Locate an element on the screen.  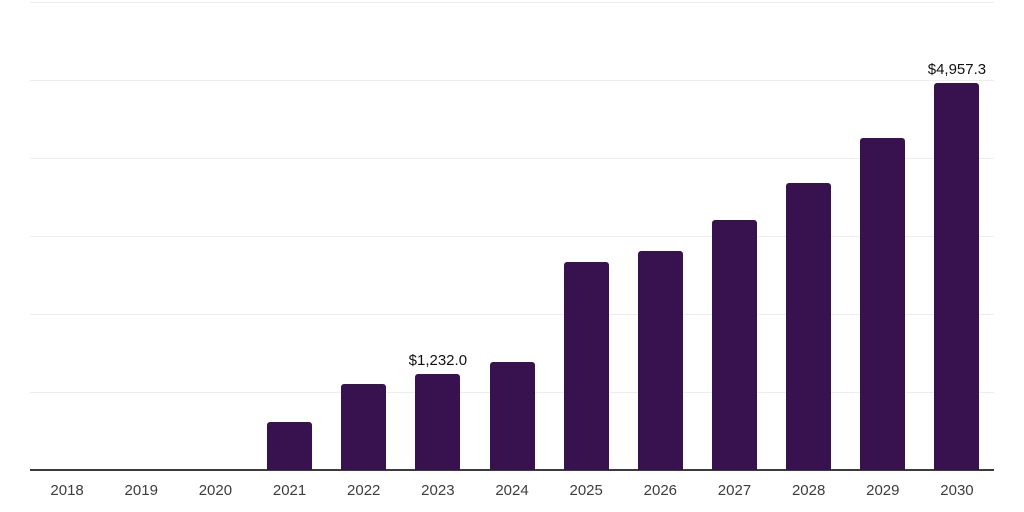
gridline-2000 is located at coordinates (512, 314).